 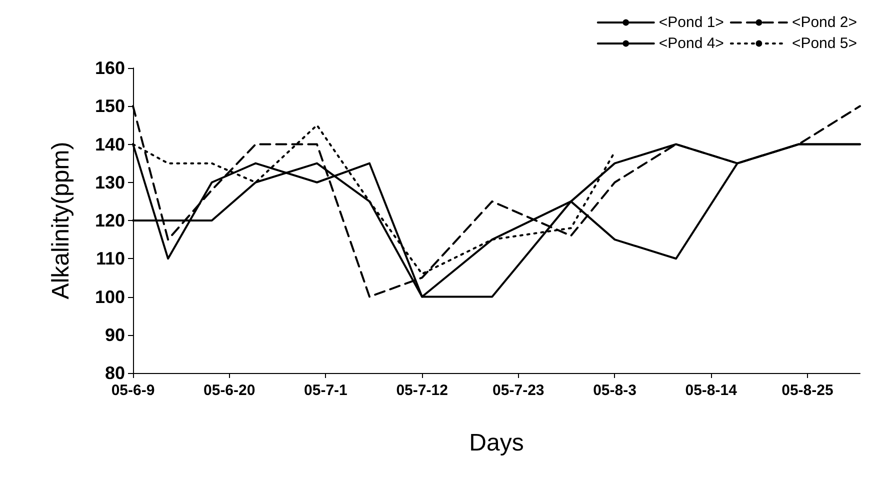 I want to click on x-tick-label: 05-8-25, so click(x=808, y=390).